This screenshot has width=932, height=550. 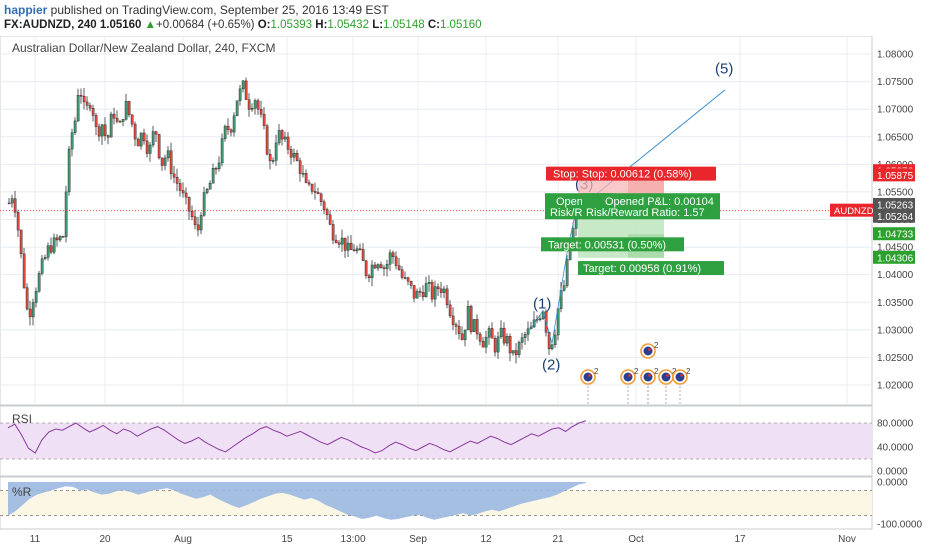 What do you see at coordinates (35, 539) in the screenshot?
I see `time-tick-label: 11` at bounding box center [35, 539].